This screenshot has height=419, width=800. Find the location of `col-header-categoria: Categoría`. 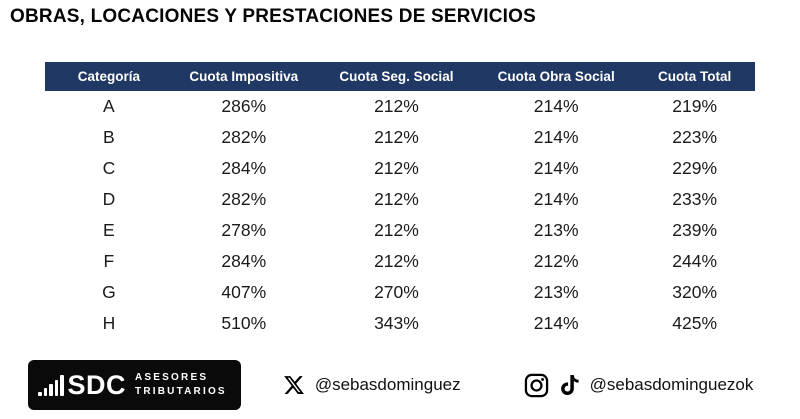

col-header-categoria: Categoría is located at coordinates (109, 76).